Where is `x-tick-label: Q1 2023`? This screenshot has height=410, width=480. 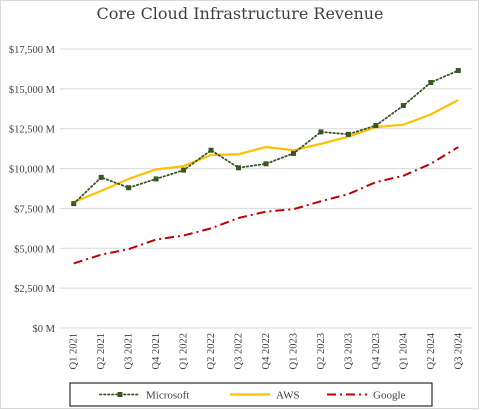
x-tick-label: Q1 2023 is located at coordinates (293, 351).